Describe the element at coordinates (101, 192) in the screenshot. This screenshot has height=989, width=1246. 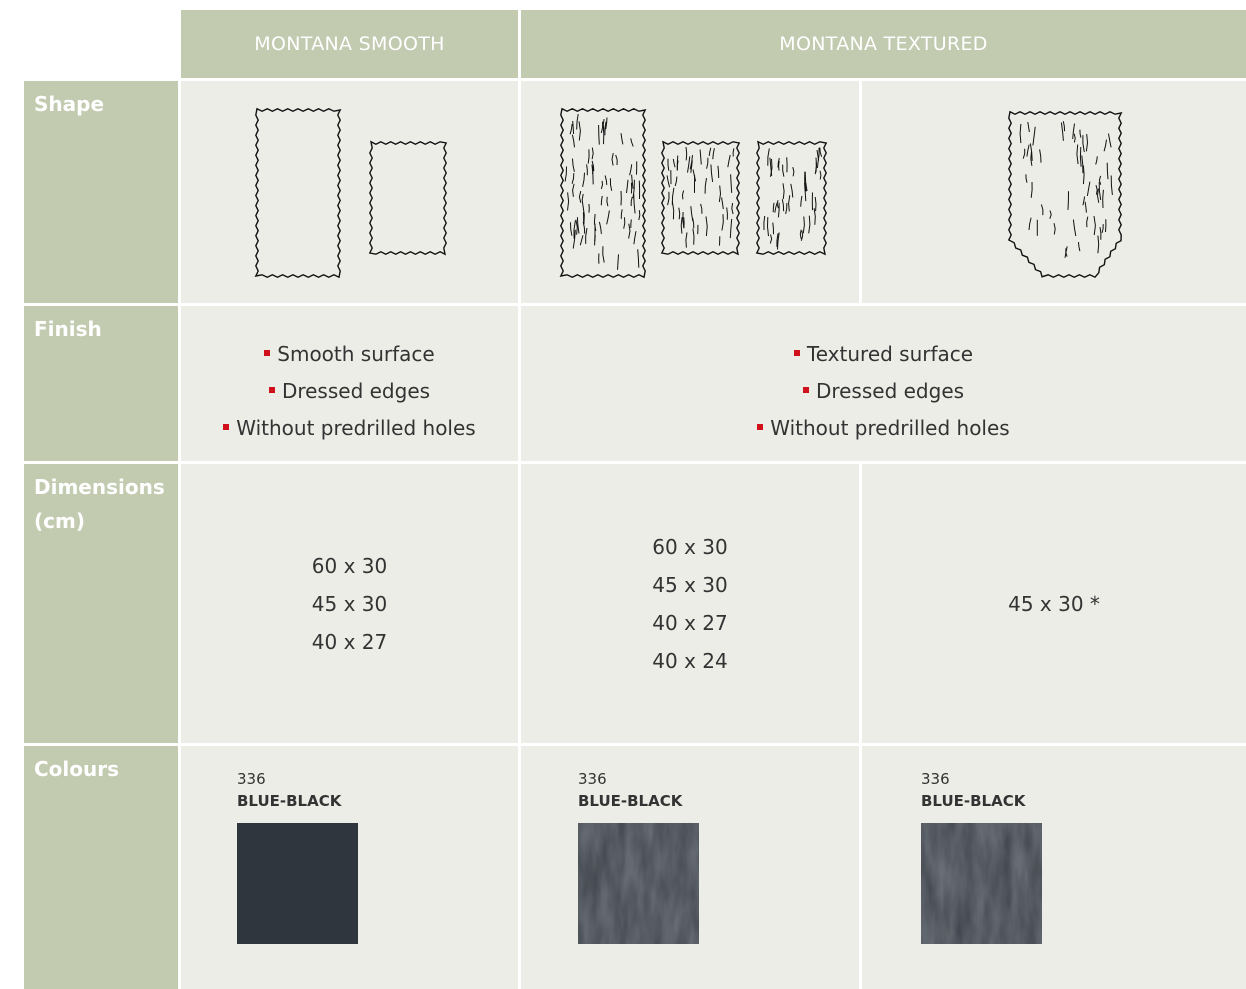
I see `row-label: Shape` at that location.